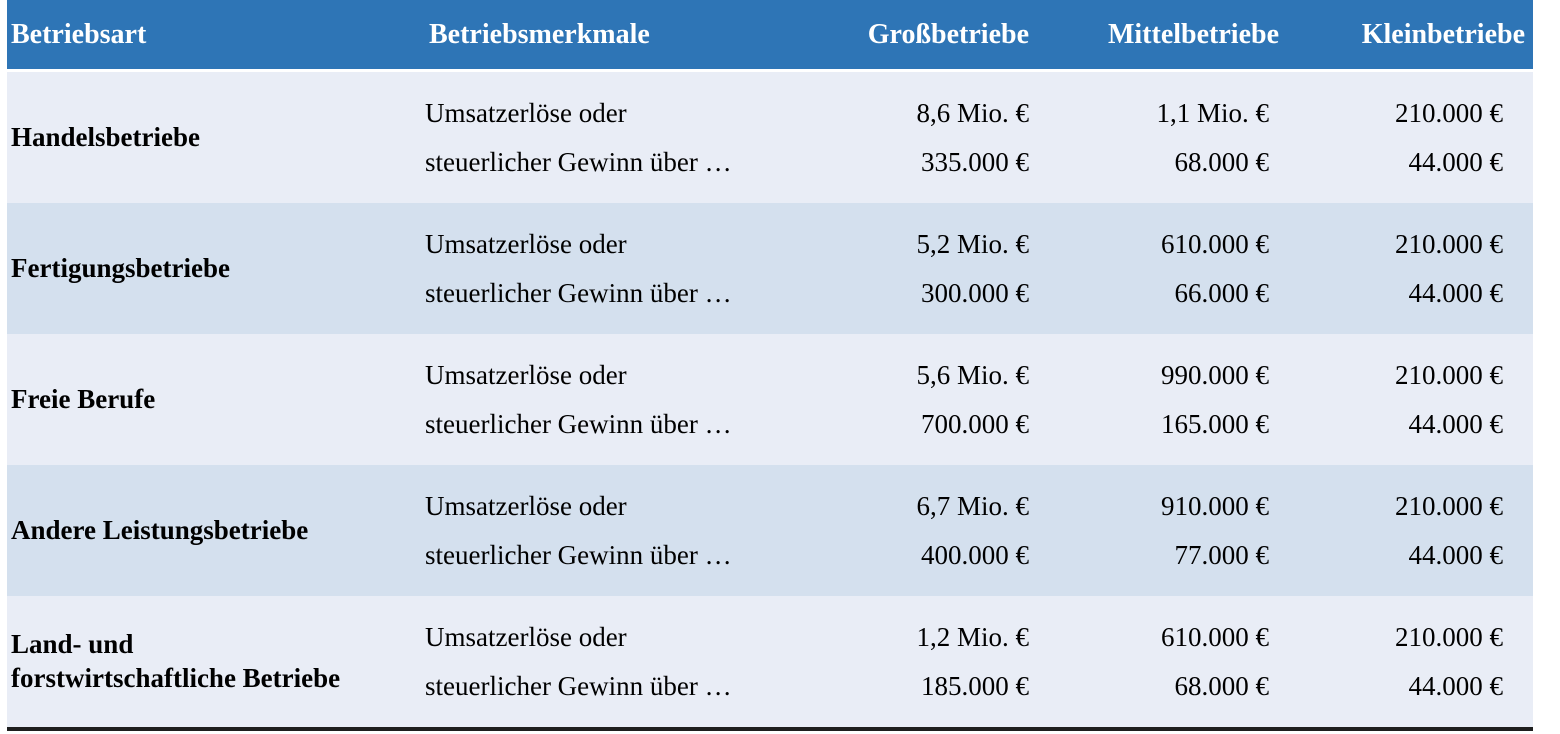  I want to click on cell-grossbetriebe-line: 335.000 €, so click(975, 161).